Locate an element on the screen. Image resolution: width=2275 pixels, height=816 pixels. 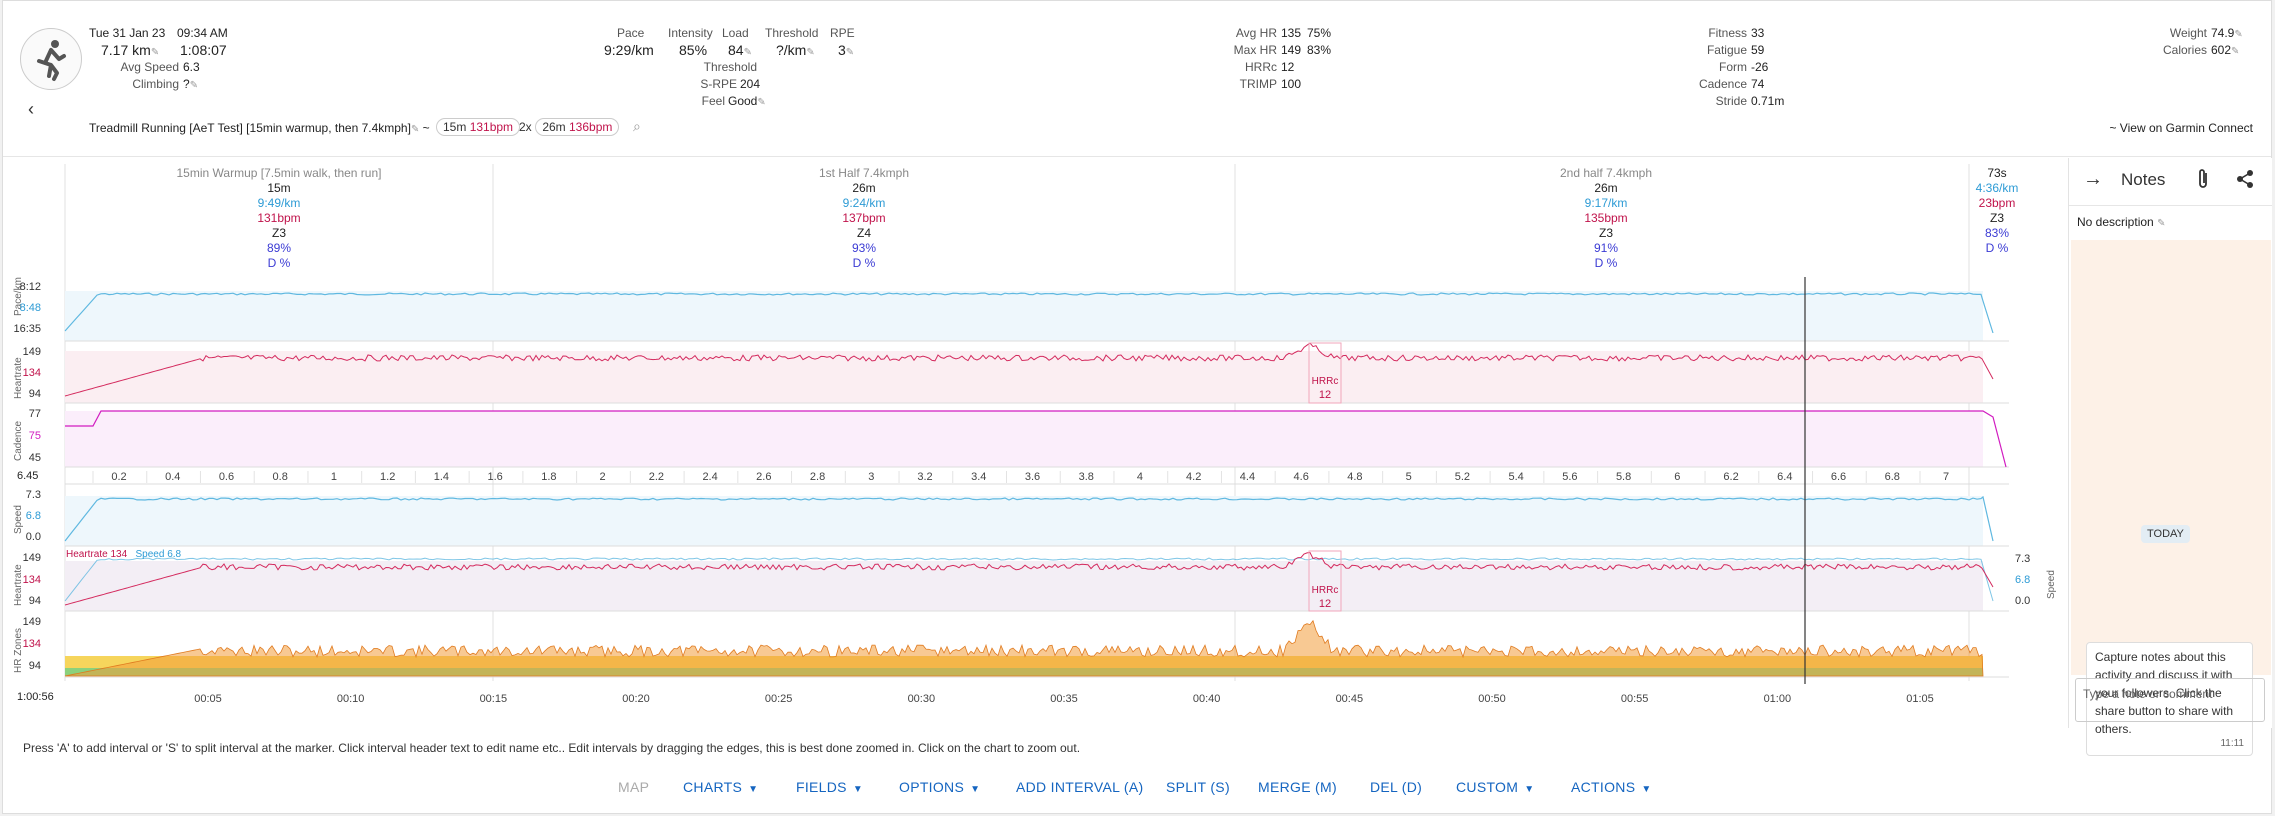
attachment-icon is located at coordinates (2203, 181).